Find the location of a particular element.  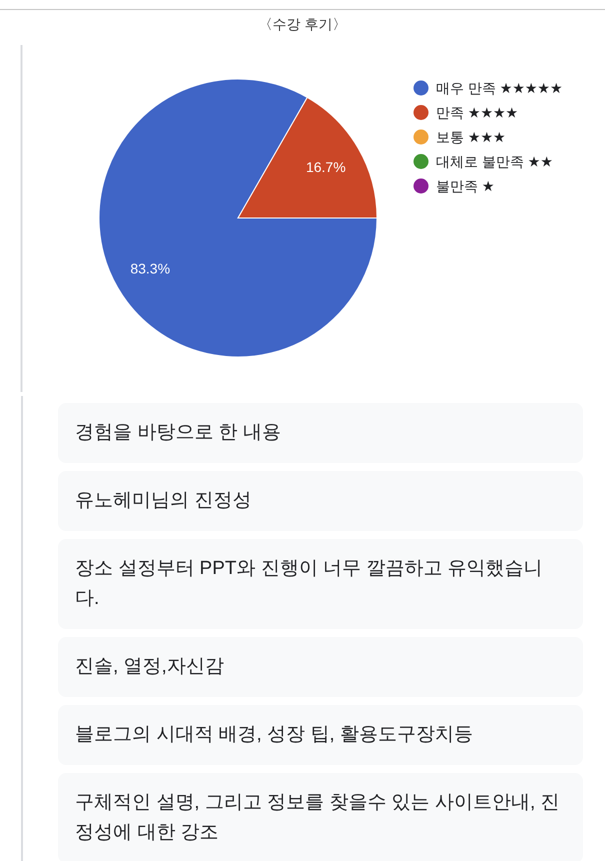

text: 블로그의 시대적 배경, 성장 팁, 활용도구장치등 is located at coordinates (320, 735).